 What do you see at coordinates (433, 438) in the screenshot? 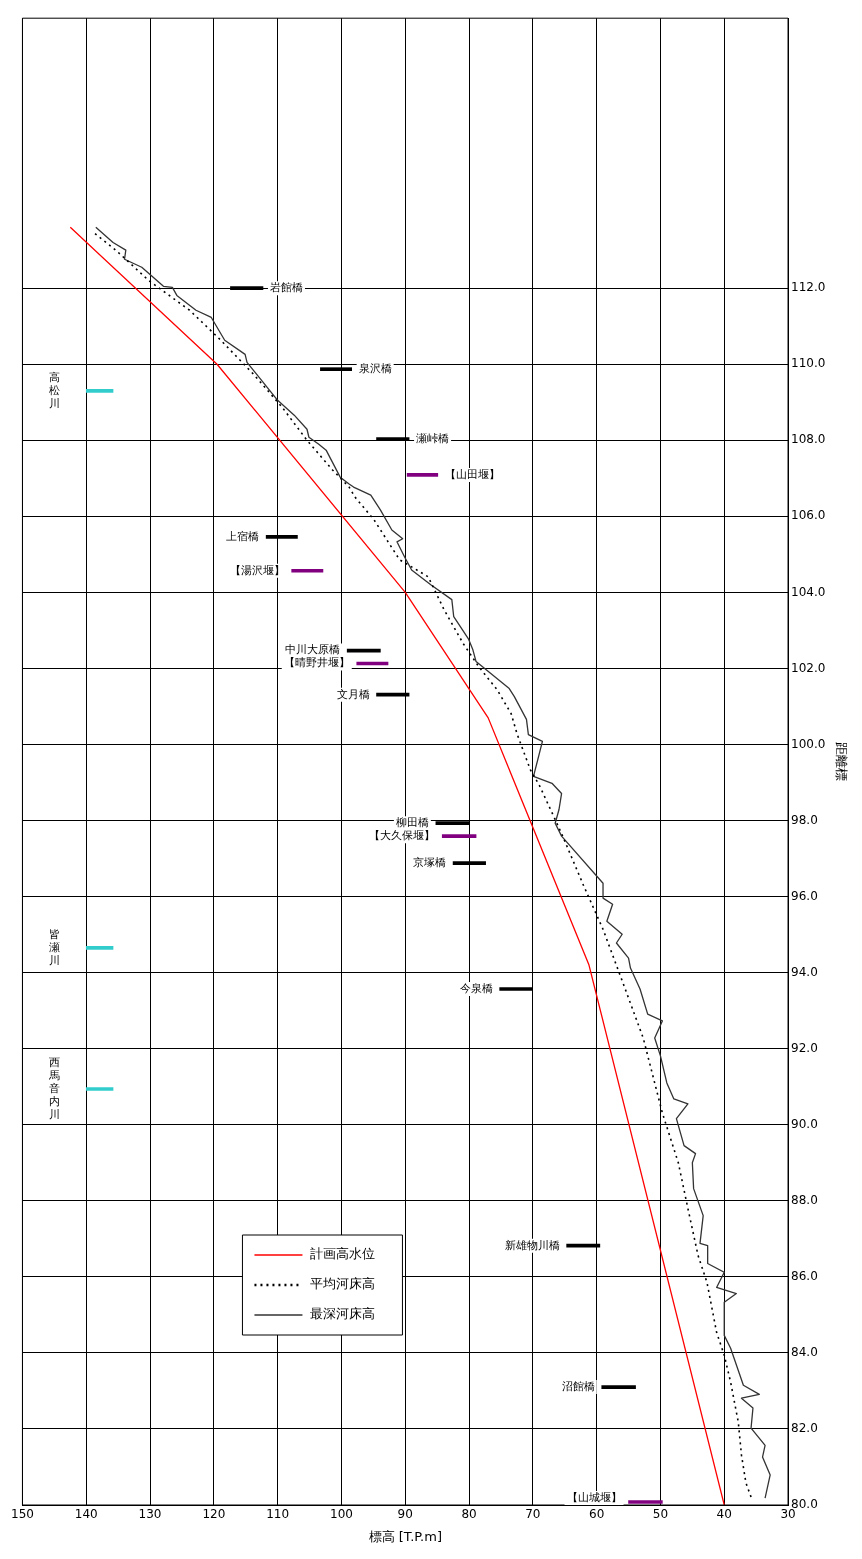
I see `series-label: 瀬峠橋` at bounding box center [433, 438].